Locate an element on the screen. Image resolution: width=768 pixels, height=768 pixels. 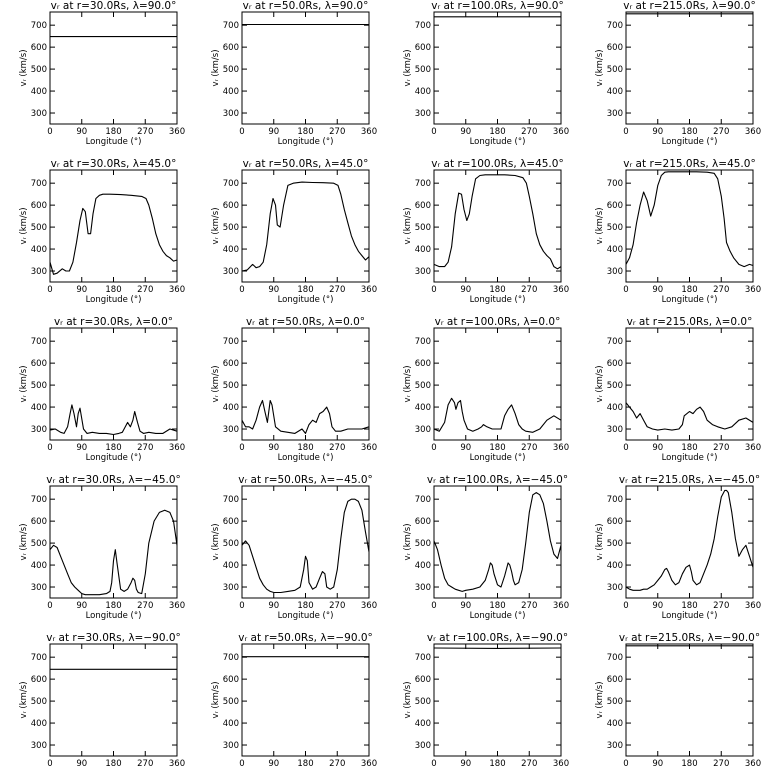
panel-title: vᵣ at r=215.0Rs, λ=0.0° is located at coordinates (690, 322).